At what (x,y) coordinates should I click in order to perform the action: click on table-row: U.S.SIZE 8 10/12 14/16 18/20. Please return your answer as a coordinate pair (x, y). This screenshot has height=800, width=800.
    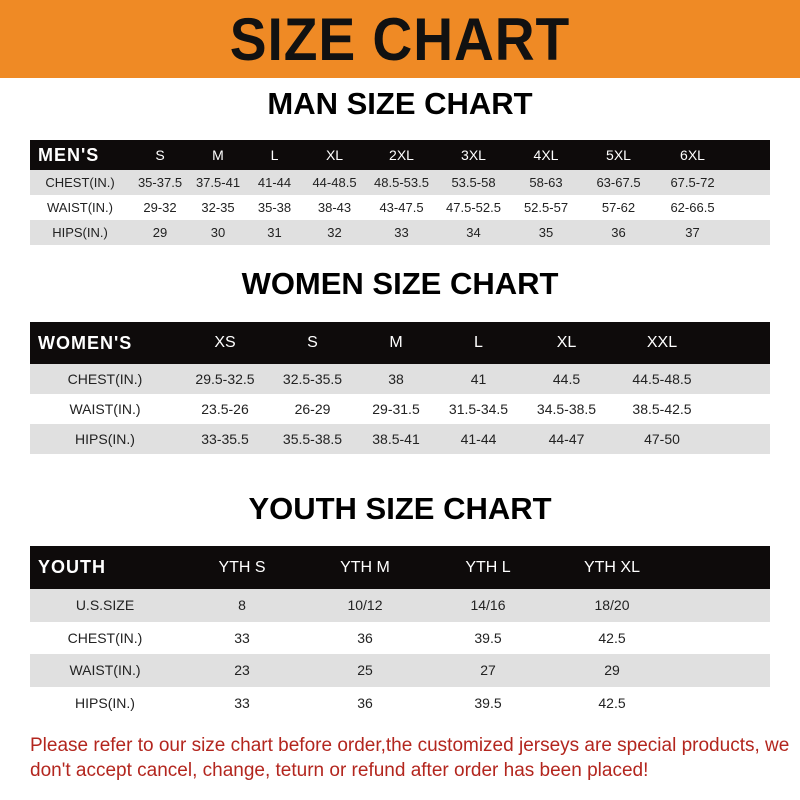
    Looking at the image, I should click on (400, 605).